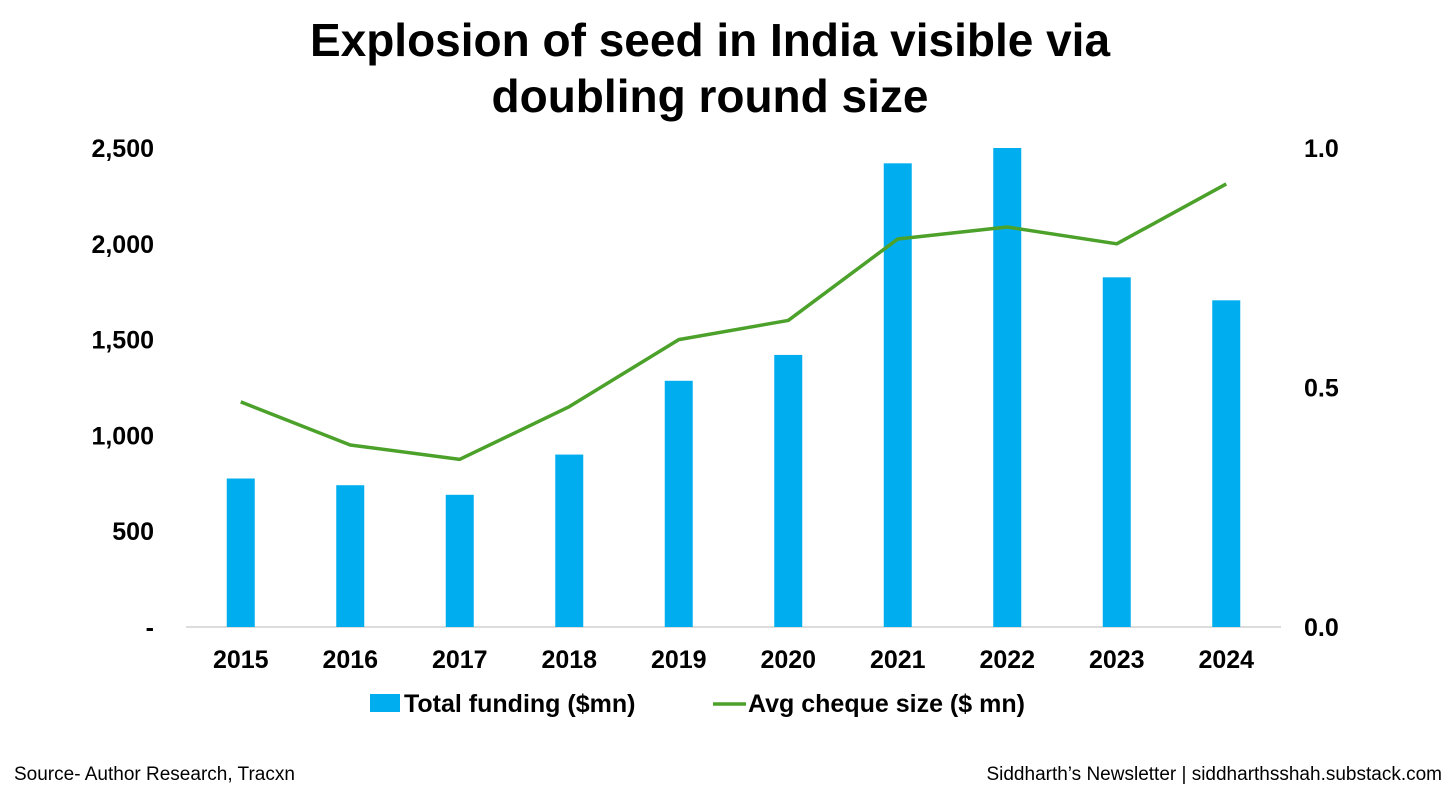  Describe the element at coordinates (460, 660) in the screenshot. I see `x-tick-label: 2017` at that location.